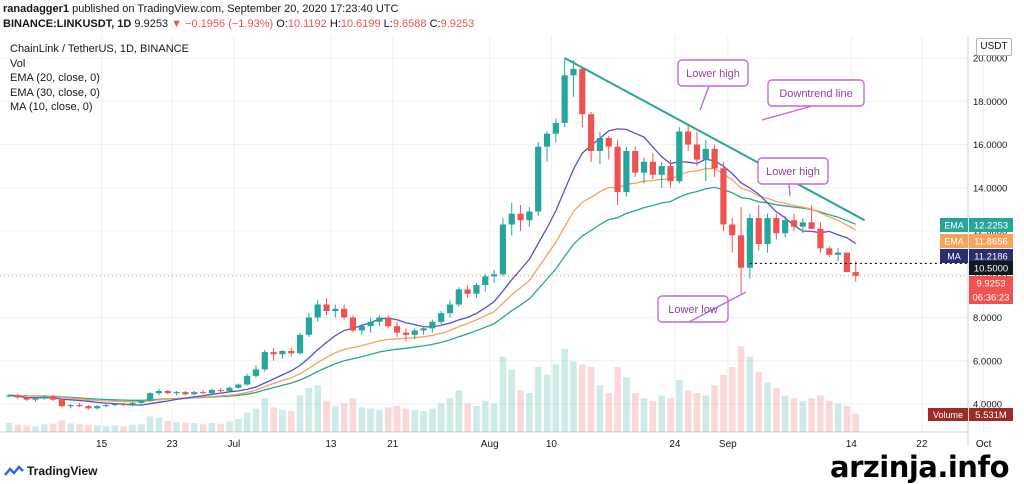  Describe the element at coordinates (715, 139) in the screenshot. I see `downtrend-line` at that location.